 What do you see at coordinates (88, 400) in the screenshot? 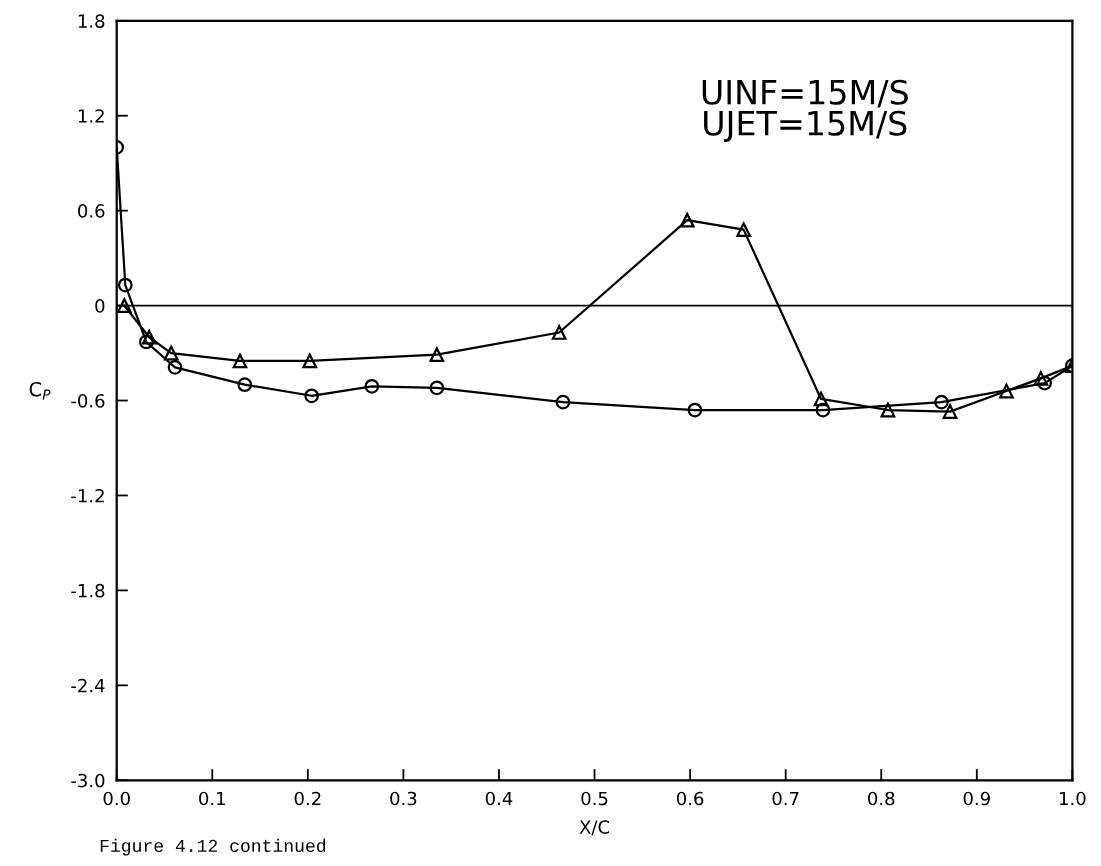
I see `y-tick-label: -0.6` at bounding box center [88, 400].